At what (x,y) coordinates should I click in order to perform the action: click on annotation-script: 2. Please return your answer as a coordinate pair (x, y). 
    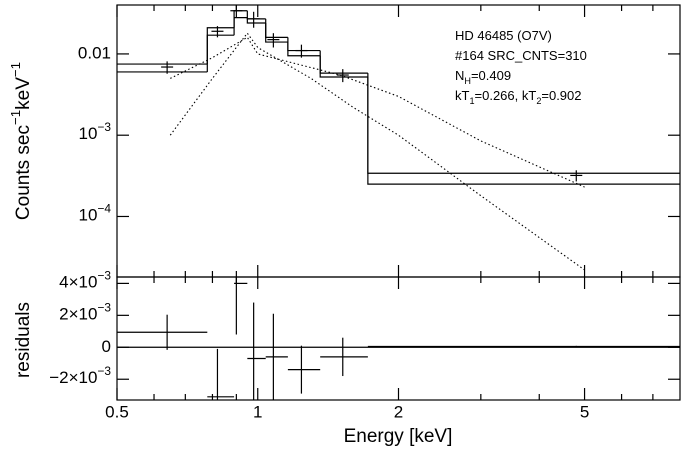
    Looking at the image, I should click on (538, 101).